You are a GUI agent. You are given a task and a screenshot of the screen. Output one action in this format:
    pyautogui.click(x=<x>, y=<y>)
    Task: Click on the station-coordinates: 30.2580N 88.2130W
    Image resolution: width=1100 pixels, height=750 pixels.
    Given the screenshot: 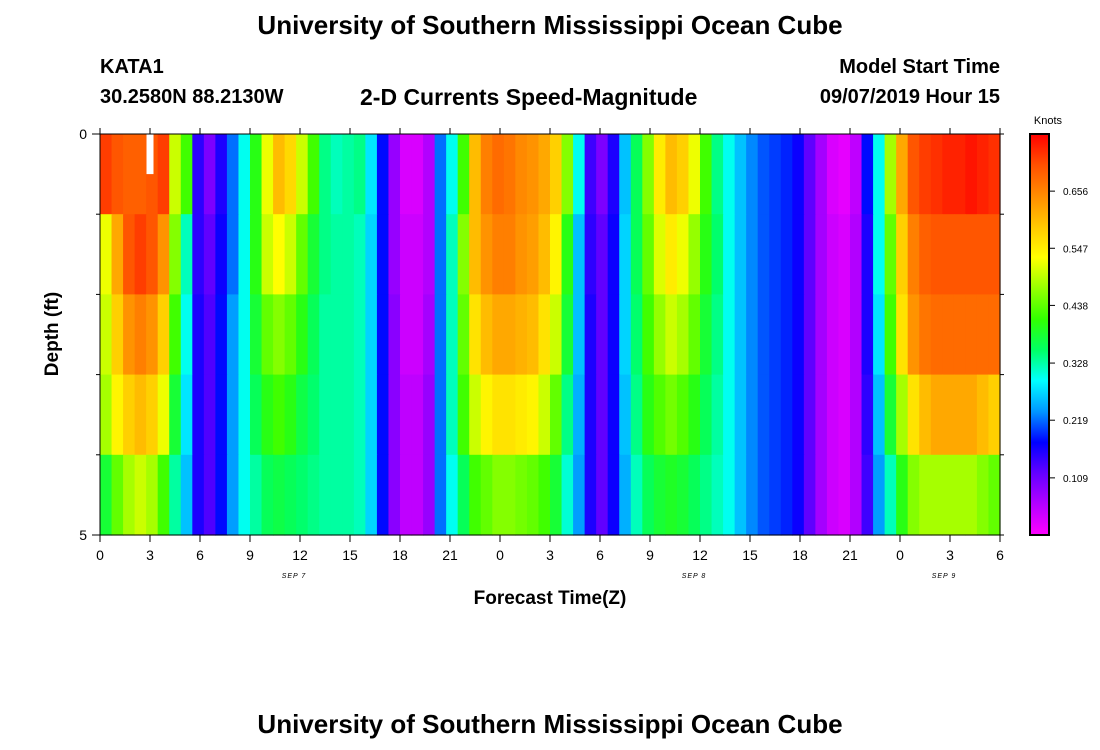 What is the action you would take?
    pyautogui.click(x=192, y=97)
    